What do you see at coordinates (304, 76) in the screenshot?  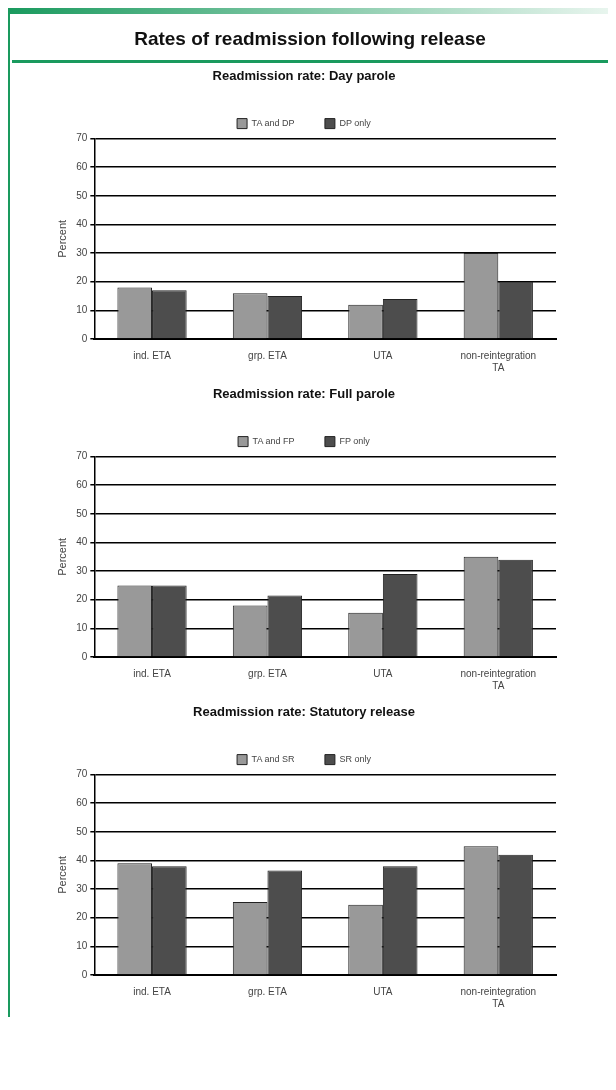 I see `chart-title: Readmission rate: Day parole` at bounding box center [304, 76].